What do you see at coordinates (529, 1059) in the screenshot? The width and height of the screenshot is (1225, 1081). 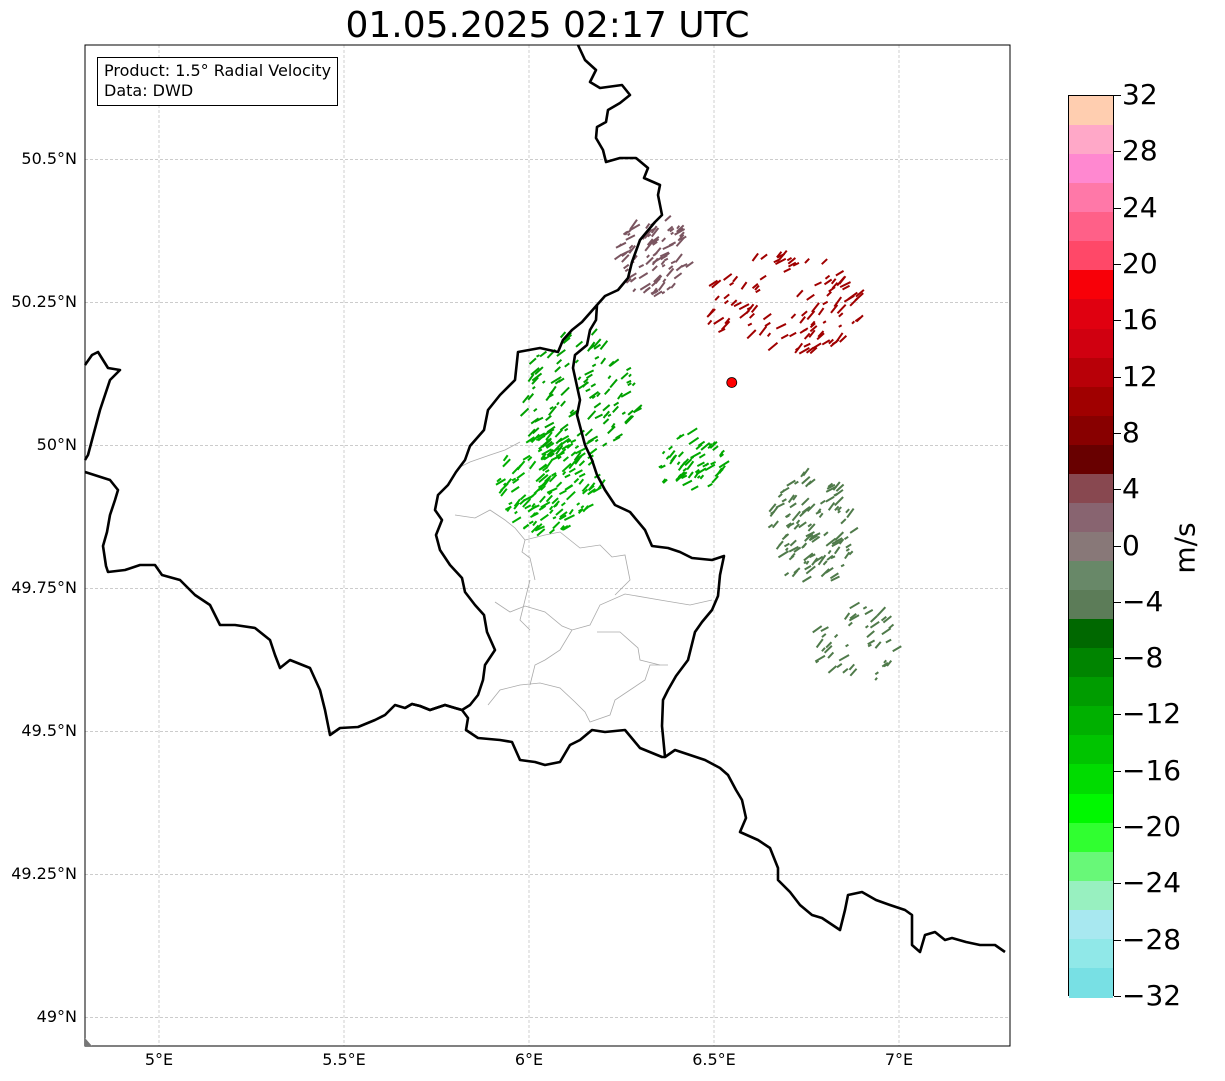 I see `lon-tick-label: 6°E` at bounding box center [529, 1059].